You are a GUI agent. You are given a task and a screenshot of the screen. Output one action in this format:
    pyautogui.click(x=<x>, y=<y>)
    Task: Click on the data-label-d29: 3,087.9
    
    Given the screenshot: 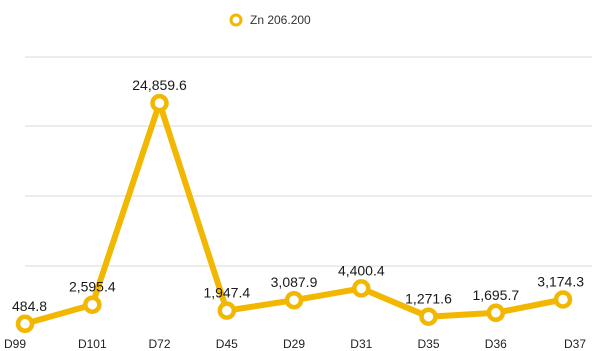 What is the action you would take?
    pyautogui.click(x=294, y=282)
    